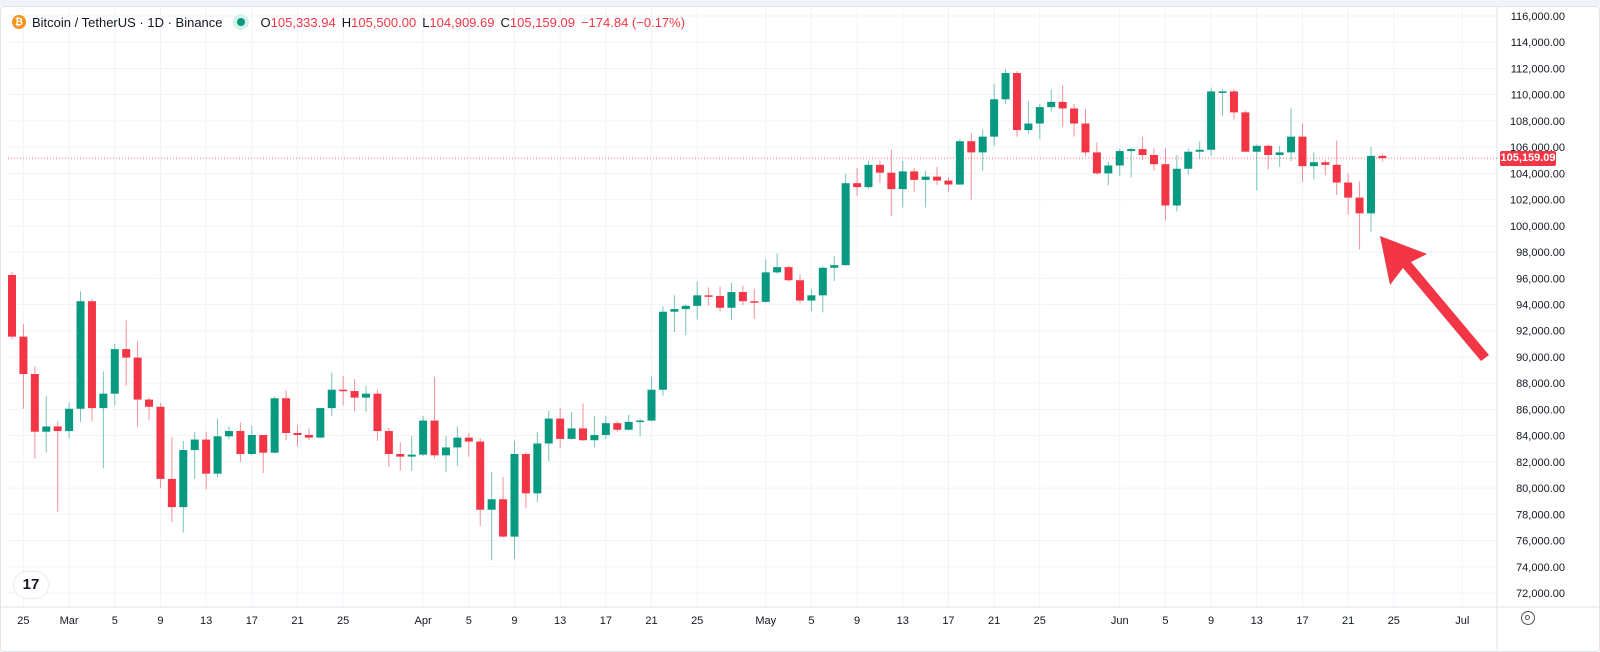 The width and height of the screenshot is (1600, 652). What do you see at coordinates (505, 22) in the screenshot?
I see `close-label: C` at bounding box center [505, 22].